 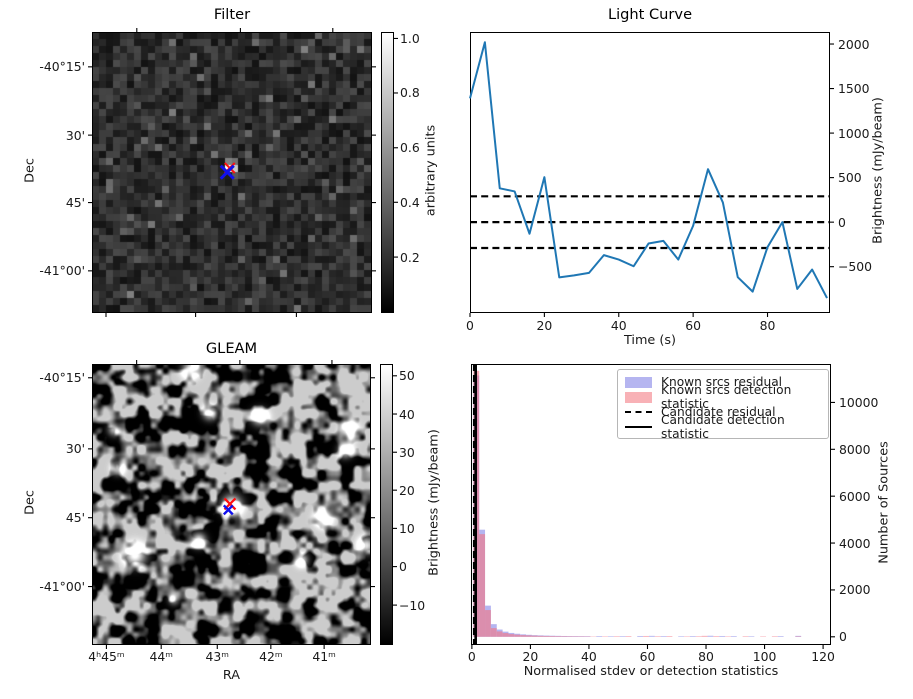 I want to click on brightness-tick-label: 0, so click(x=842, y=222).